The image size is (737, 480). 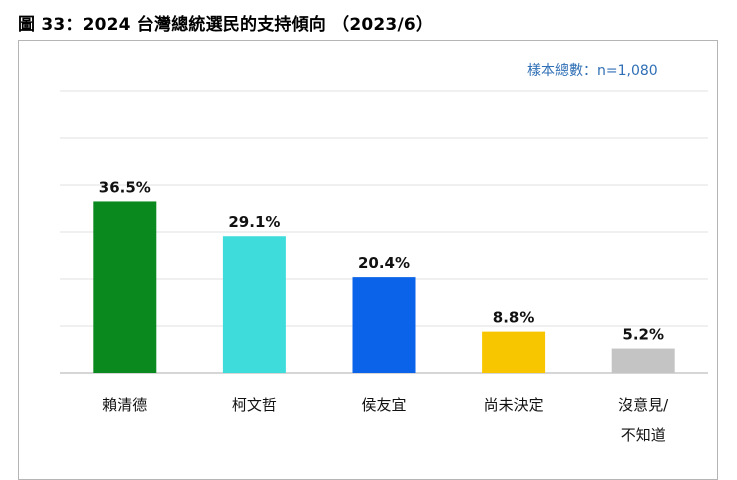 What do you see at coordinates (254, 222) in the screenshot?
I see `data-label: 29.1%` at bounding box center [254, 222].